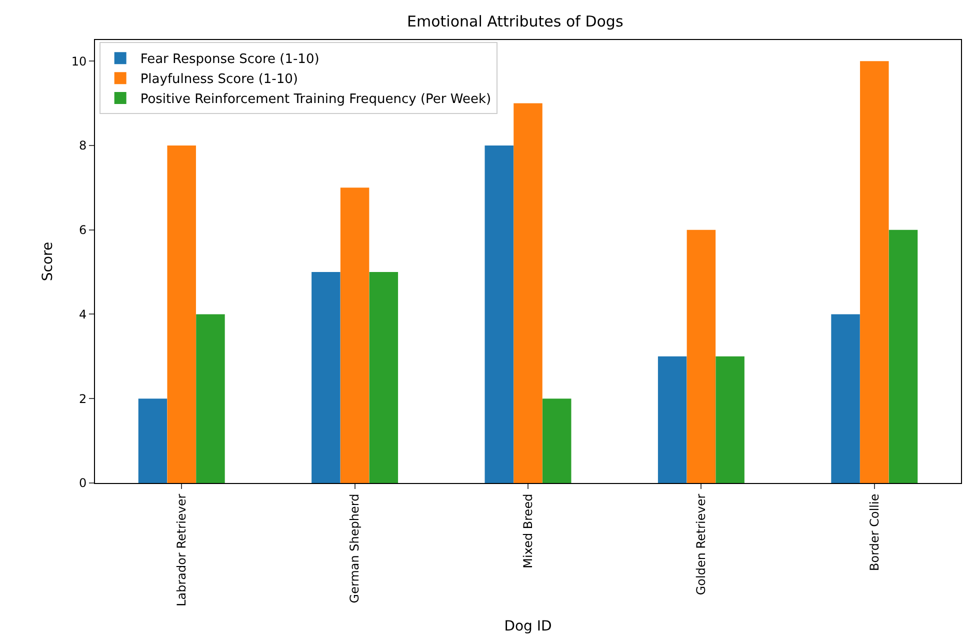 Image resolution: width=972 pixels, height=641 pixels. I want to click on chart-title: Emotional Attributes of Dogs, so click(515, 21).